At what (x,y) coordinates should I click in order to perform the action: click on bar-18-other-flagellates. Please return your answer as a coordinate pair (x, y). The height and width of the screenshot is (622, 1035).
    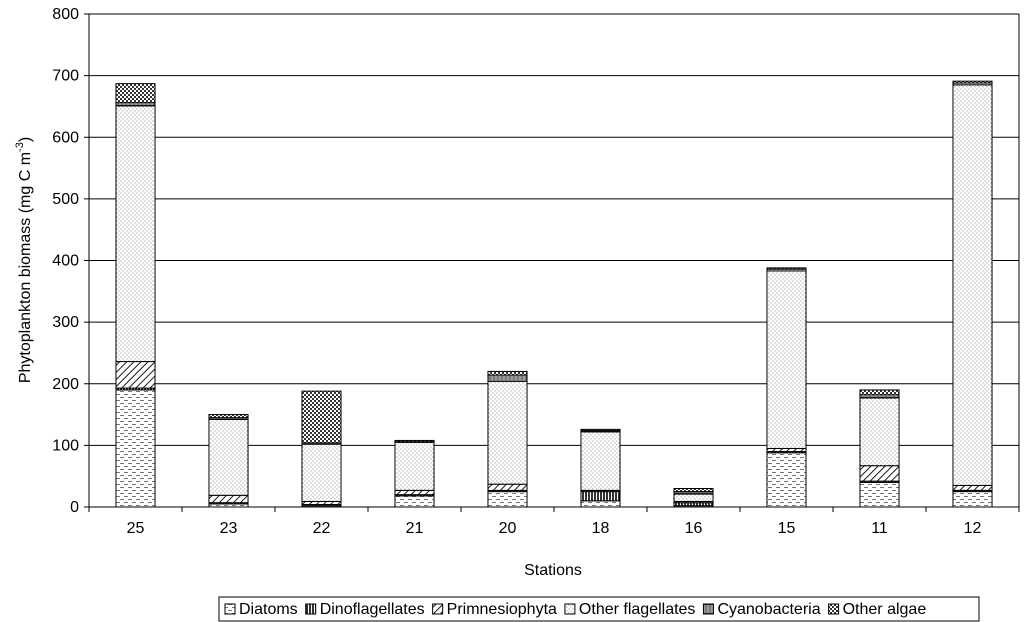
    Looking at the image, I should click on (600, 461).